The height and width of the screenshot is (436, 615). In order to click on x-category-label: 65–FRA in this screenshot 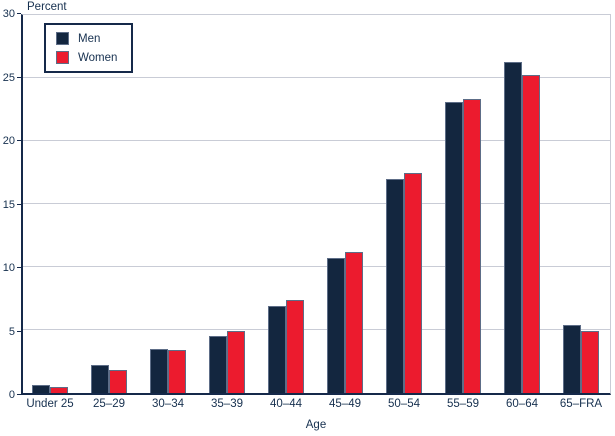, I will do `click(581, 404)`.